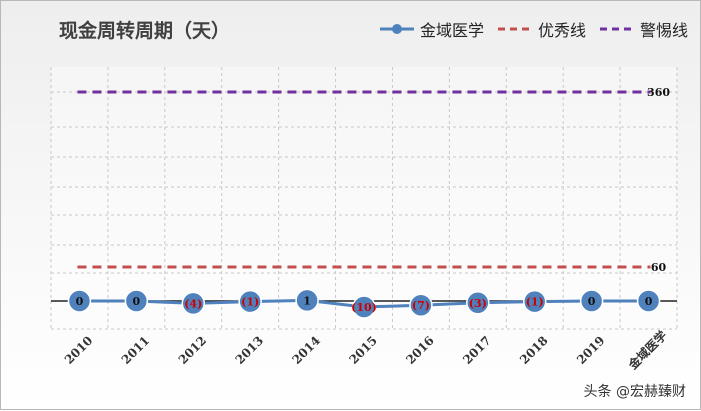 Image resolution: width=701 pixels, height=411 pixels. I want to click on data-label: (4), so click(193, 303).